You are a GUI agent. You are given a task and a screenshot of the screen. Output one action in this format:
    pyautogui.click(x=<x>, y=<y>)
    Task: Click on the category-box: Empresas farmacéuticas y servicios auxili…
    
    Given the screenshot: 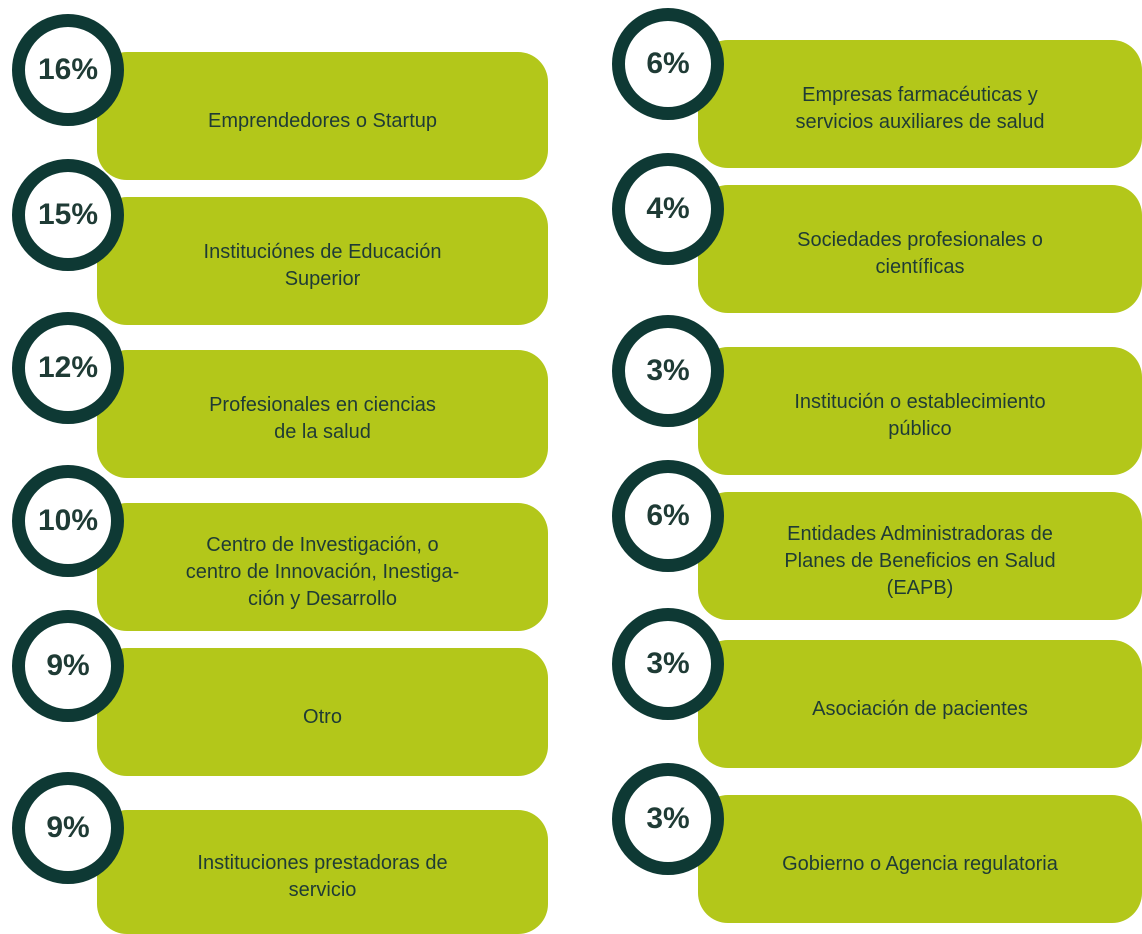 What is the action you would take?
    pyautogui.click(x=920, y=104)
    